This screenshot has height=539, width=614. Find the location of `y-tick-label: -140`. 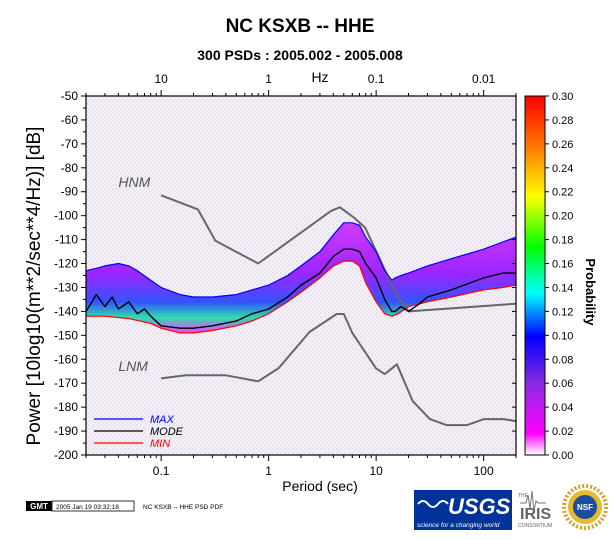

y-tick-label: -140 is located at coordinates (66, 311).